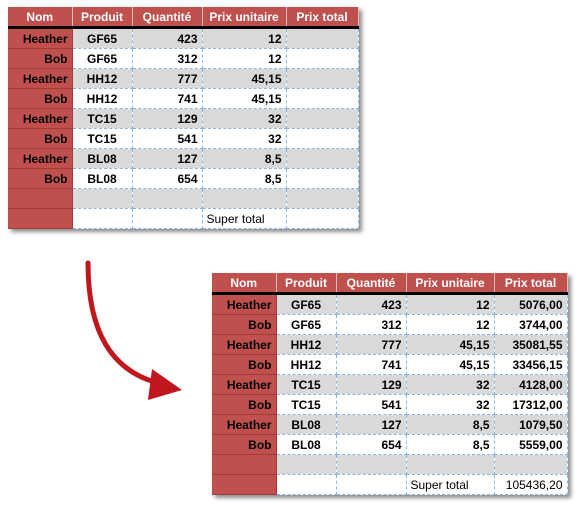 This screenshot has width=578, height=507. Describe the element at coordinates (531, 344) in the screenshot. I see `cell-prix-total: 35081,55` at that location.